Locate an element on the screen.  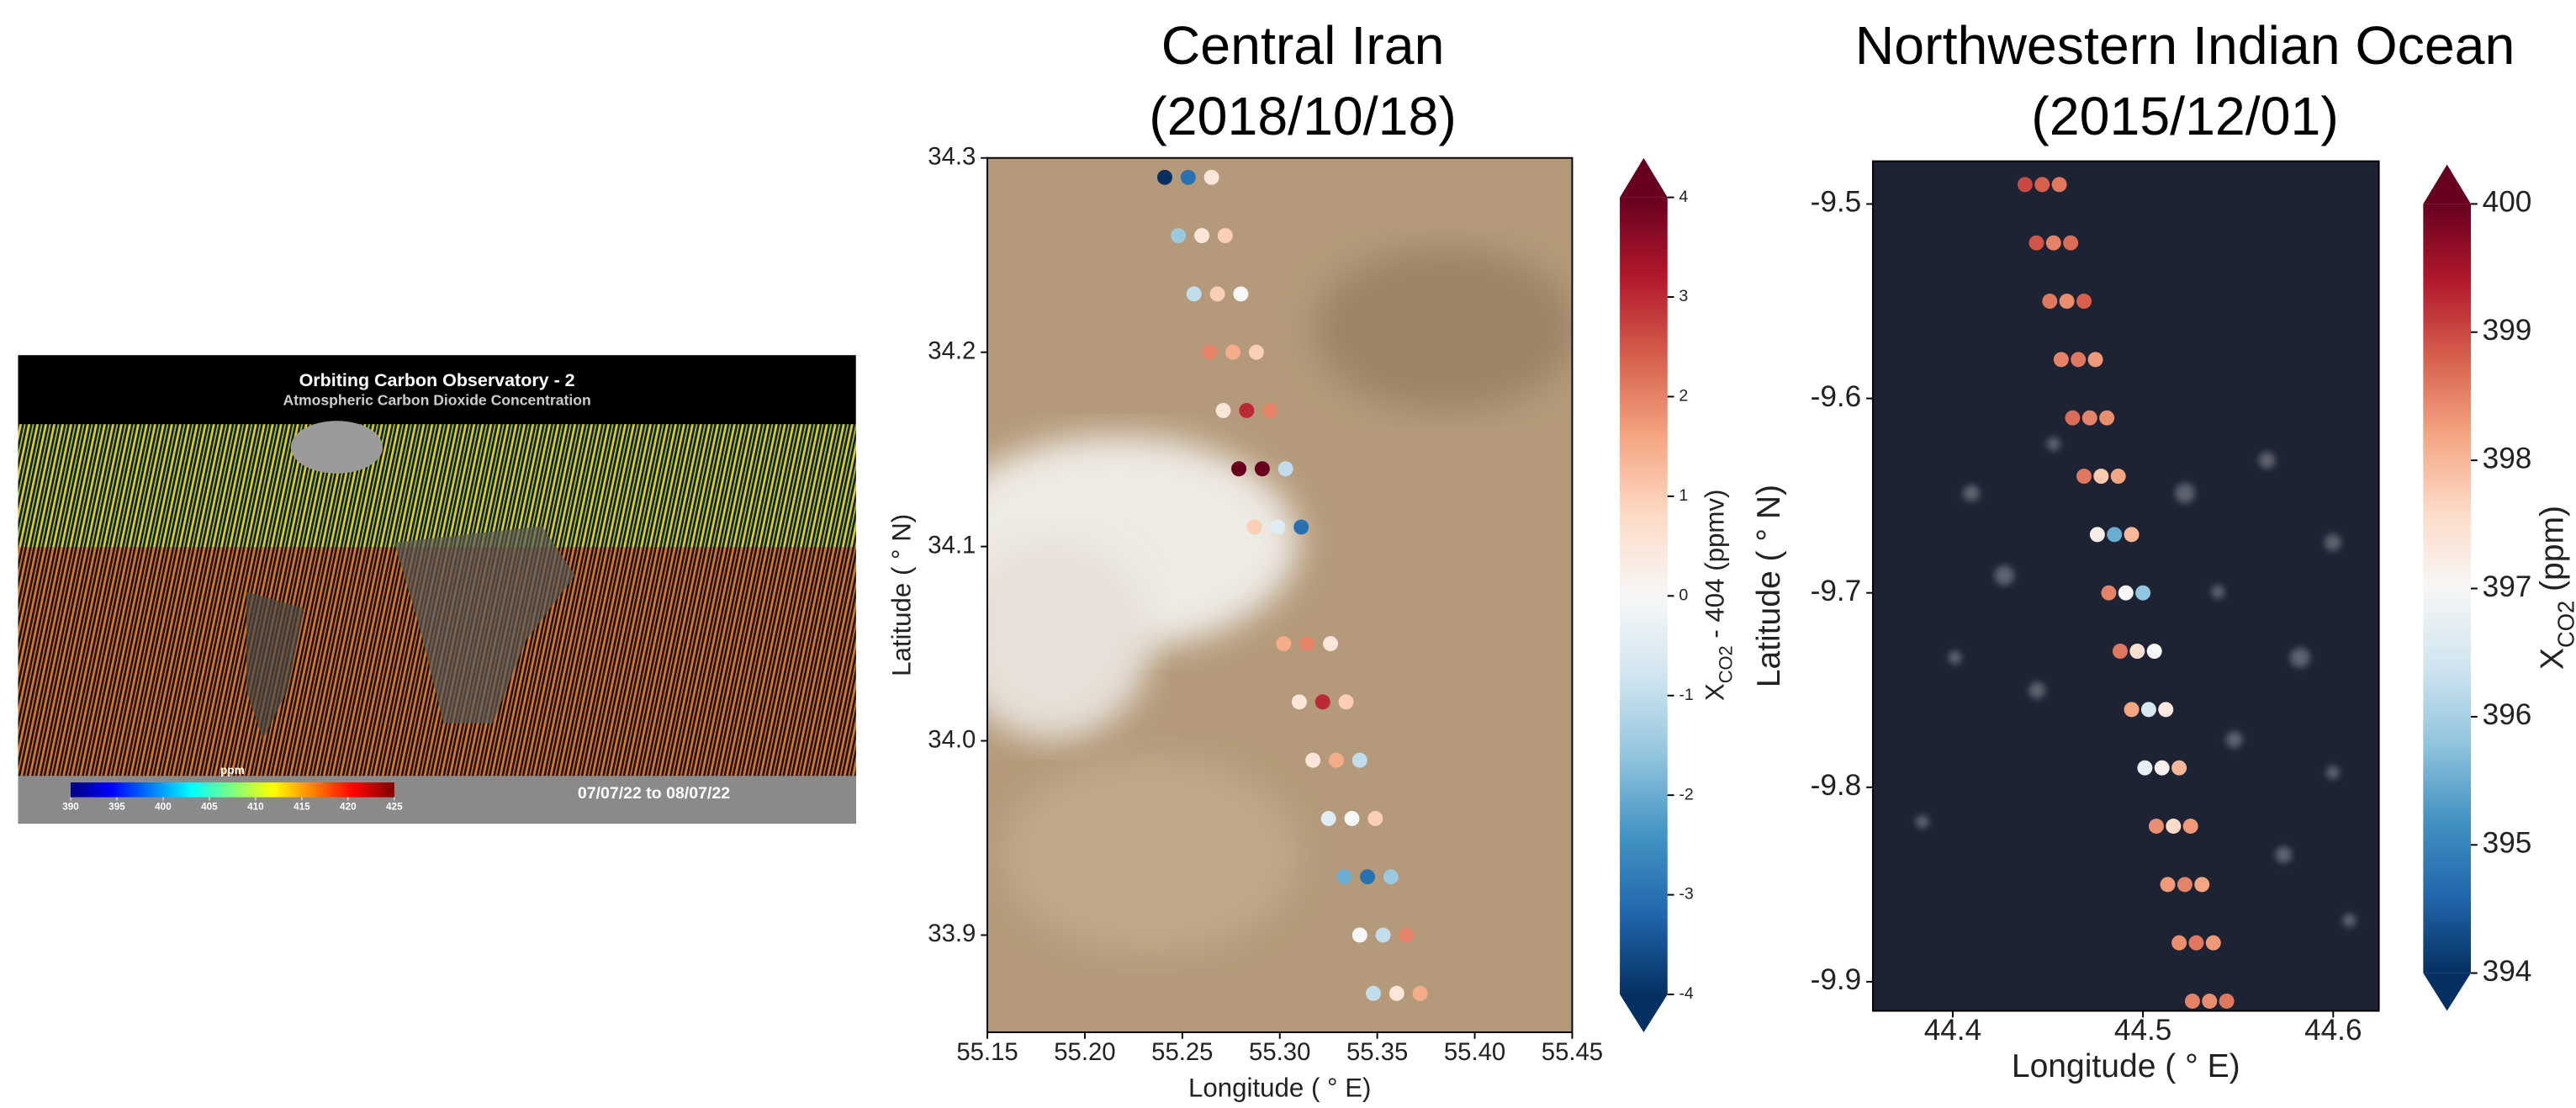
colorbar-label: XCO2 - 404 (ppmv) is located at coordinates (1719, 596).